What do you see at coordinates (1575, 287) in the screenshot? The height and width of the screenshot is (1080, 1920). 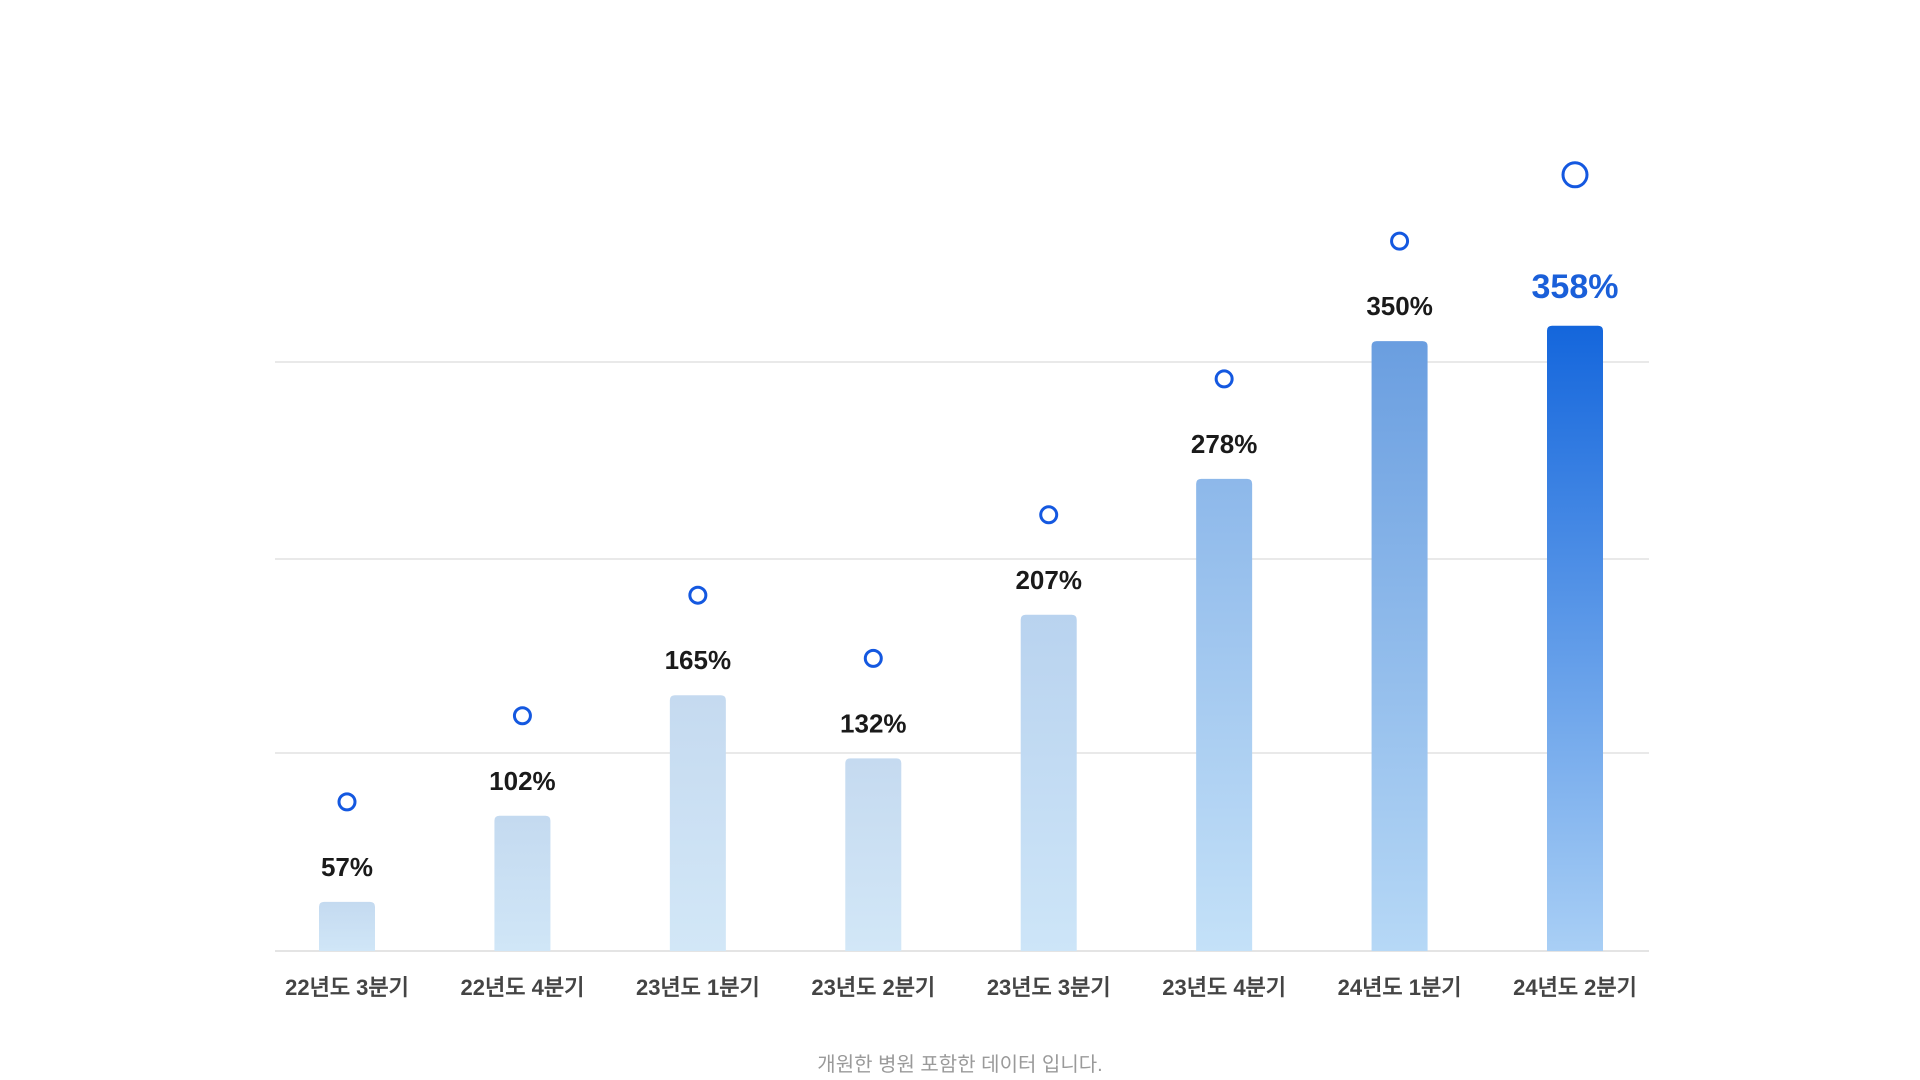 I see `value-label: 358%` at bounding box center [1575, 287].